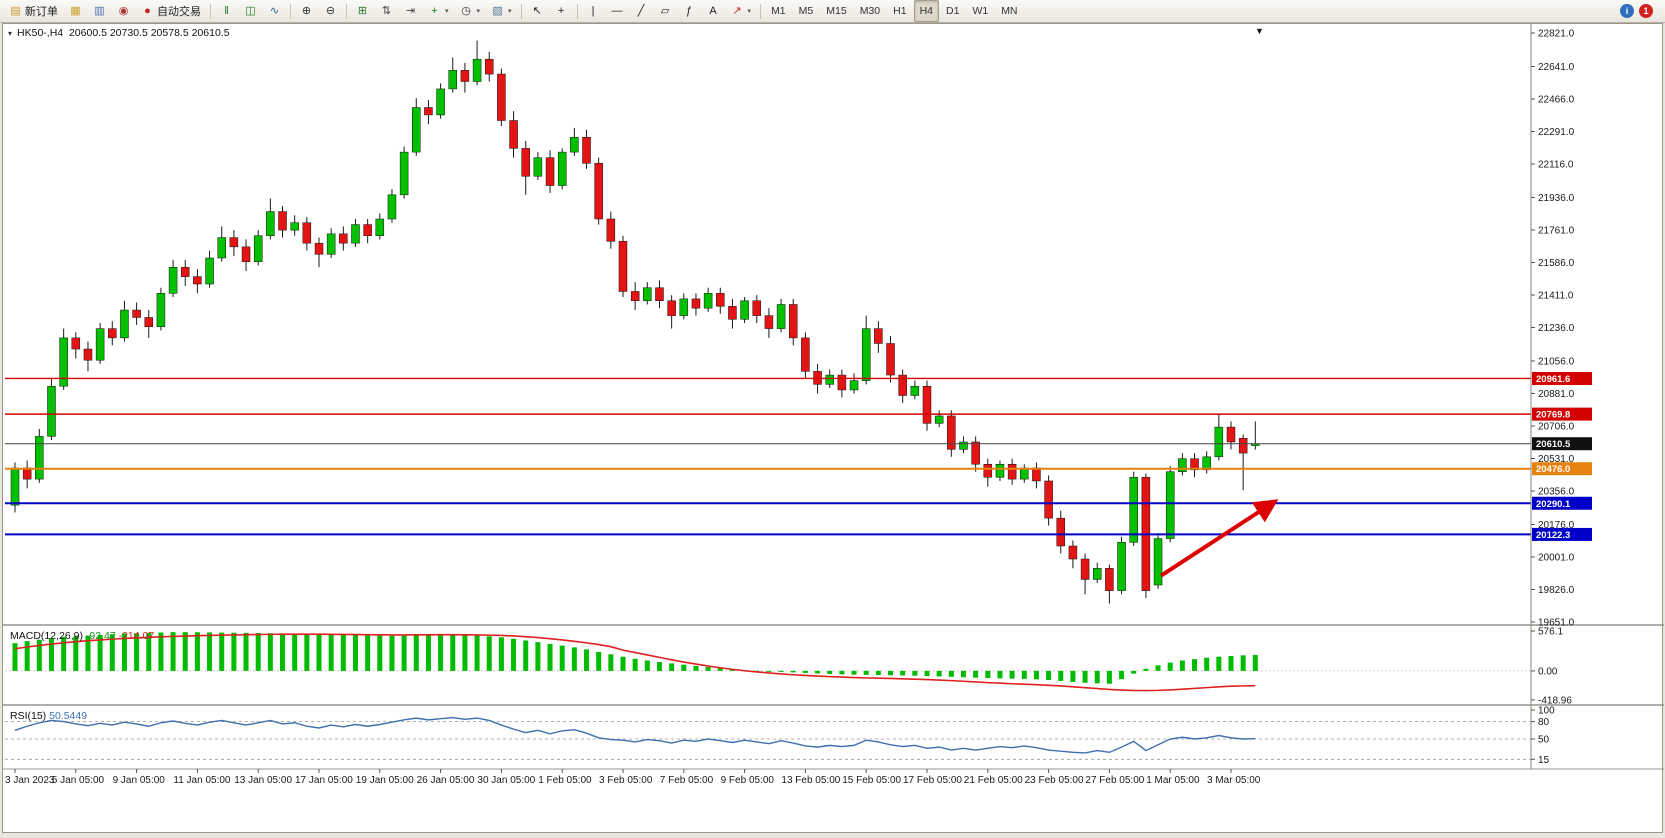 The width and height of the screenshot is (1665, 838). What do you see at coordinates (1556, 525) in the screenshot?
I see `svg-text: 20176.0` at bounding box center [1556, 525].